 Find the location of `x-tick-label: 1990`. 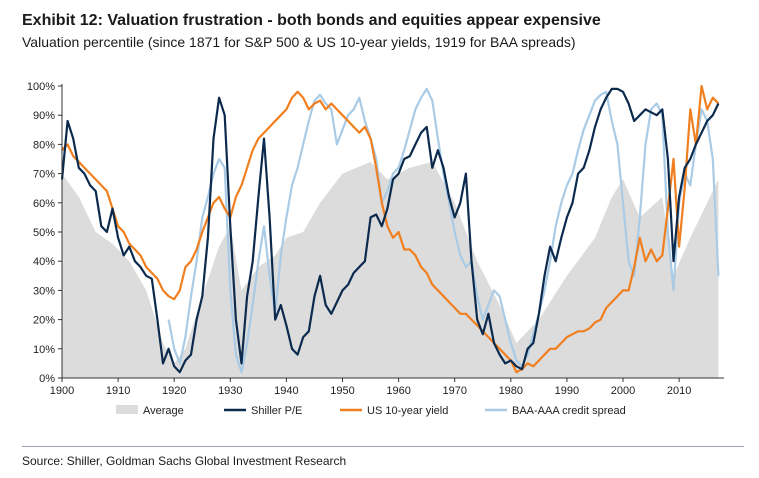

x-tick-label: 1990 is located at coordinates (567, 391).